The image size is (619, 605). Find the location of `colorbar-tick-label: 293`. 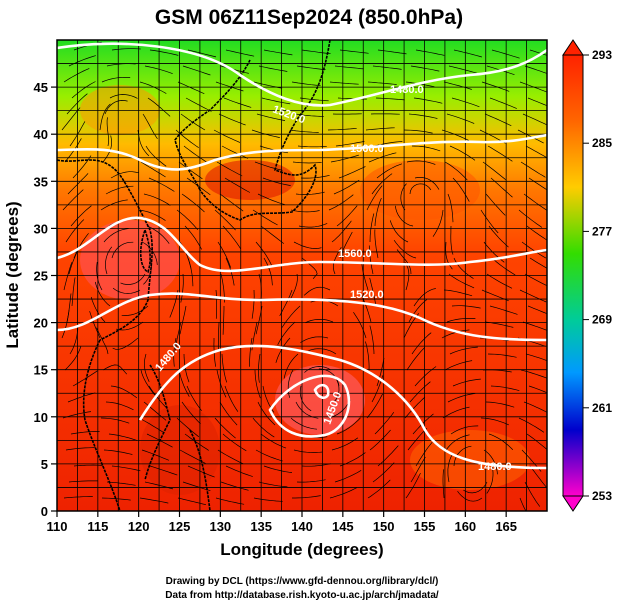

colorbar-tick-label: 293 is located at coordinates (602, 55).